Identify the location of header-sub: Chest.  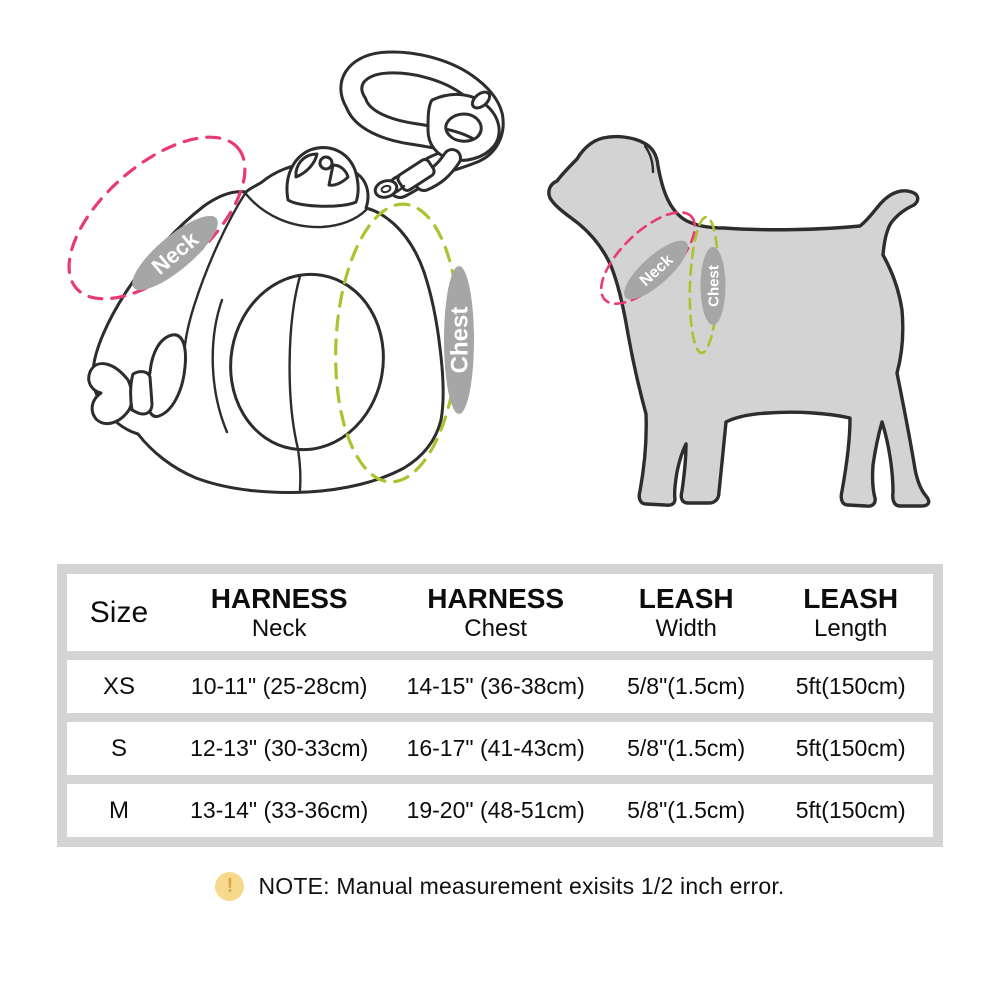
(495, 628).